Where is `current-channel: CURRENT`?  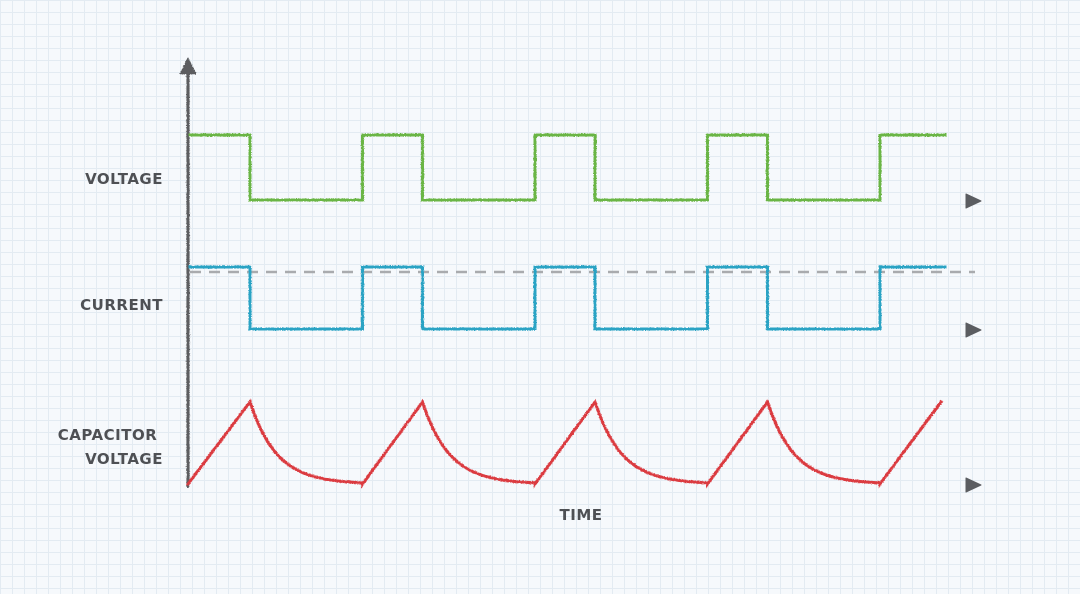
current-channel: CURRENT is located at coordinates (531, 301).